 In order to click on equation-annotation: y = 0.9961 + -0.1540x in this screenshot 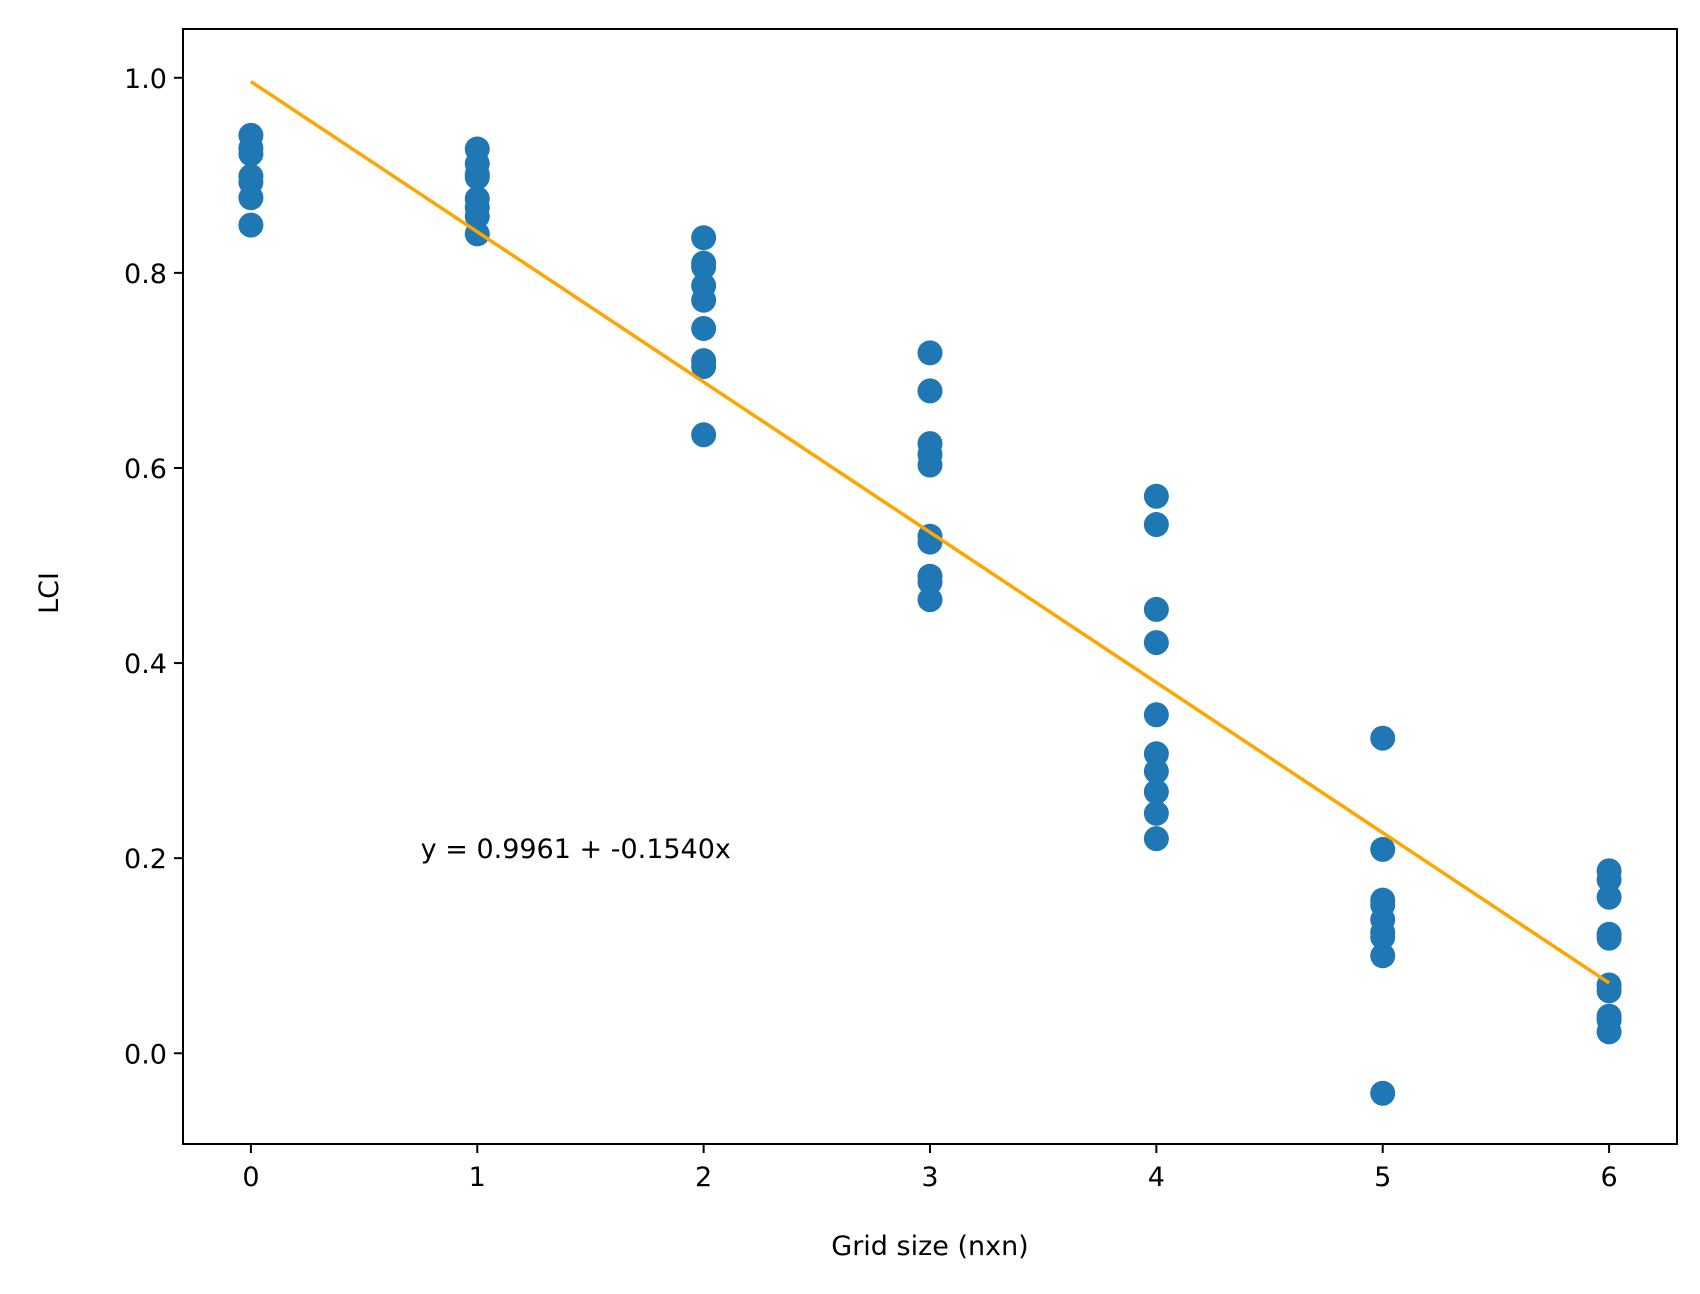, I will do `click(576, 849)`.